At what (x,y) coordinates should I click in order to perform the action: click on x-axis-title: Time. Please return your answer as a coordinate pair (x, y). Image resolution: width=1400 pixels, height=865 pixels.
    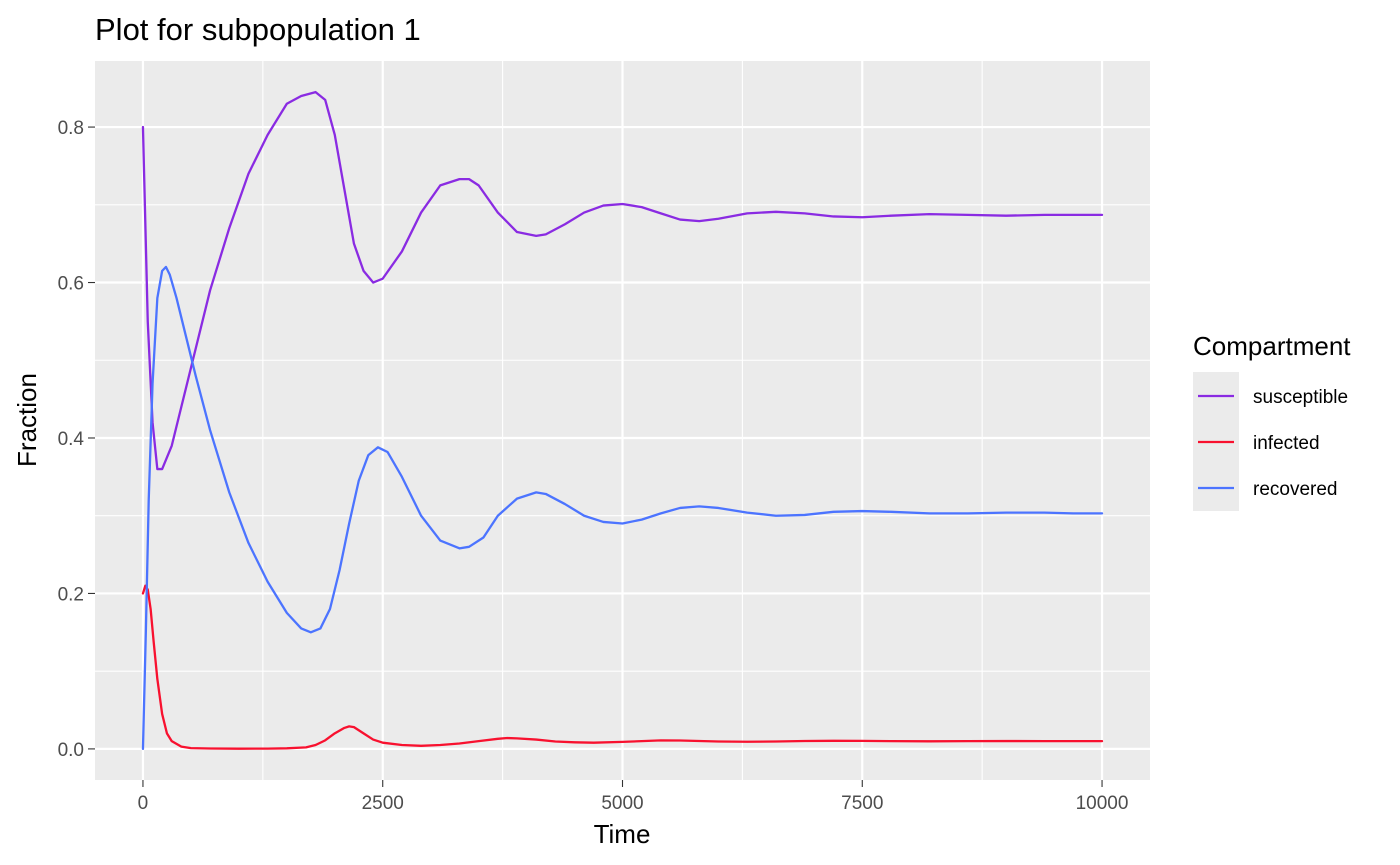
    Looking at the image, I should click on (622, 834).